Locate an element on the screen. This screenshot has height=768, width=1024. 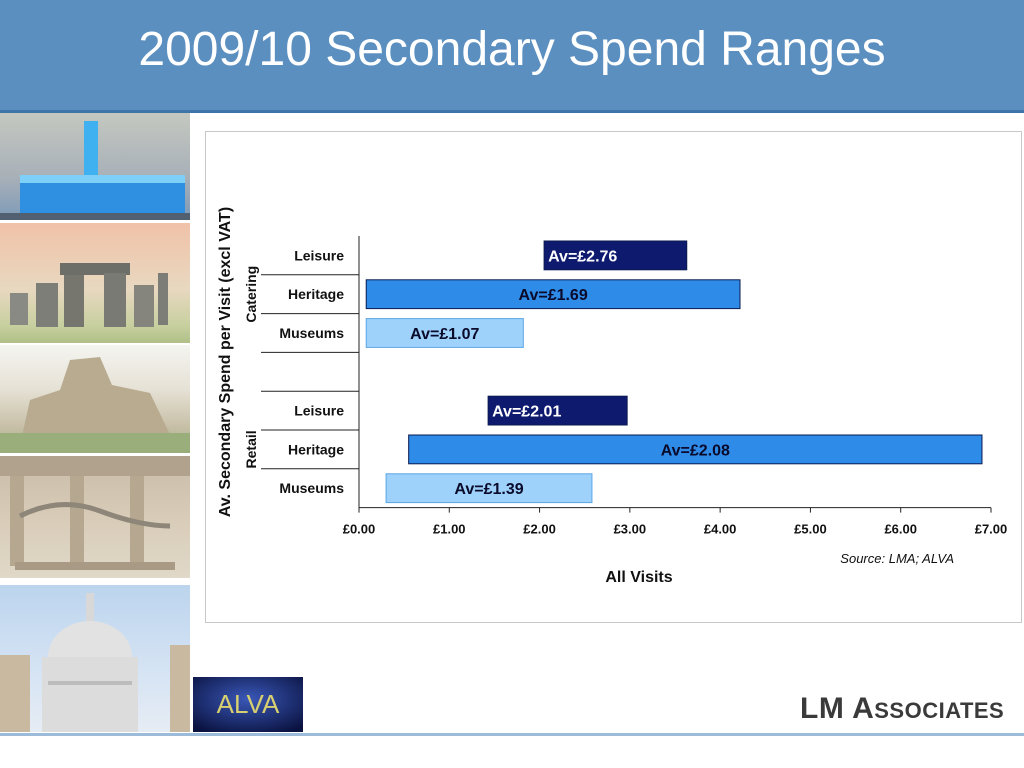
alva-logo-text: ALVA is located at coordinates (248, 704).